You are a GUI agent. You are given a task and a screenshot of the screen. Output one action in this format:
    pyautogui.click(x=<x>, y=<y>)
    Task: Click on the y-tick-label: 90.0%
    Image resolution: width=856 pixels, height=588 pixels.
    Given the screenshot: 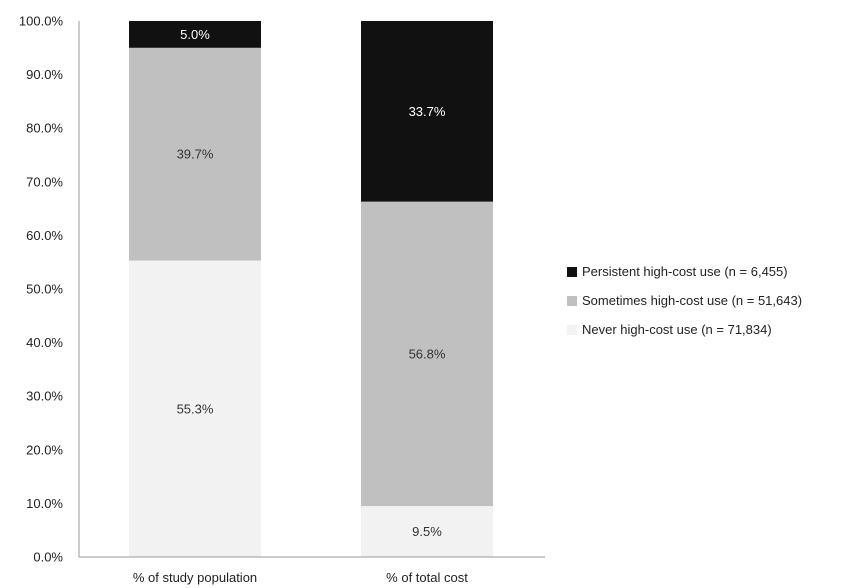 What is the action you would take?
    pyautogui.click(x=44, y=74)
    